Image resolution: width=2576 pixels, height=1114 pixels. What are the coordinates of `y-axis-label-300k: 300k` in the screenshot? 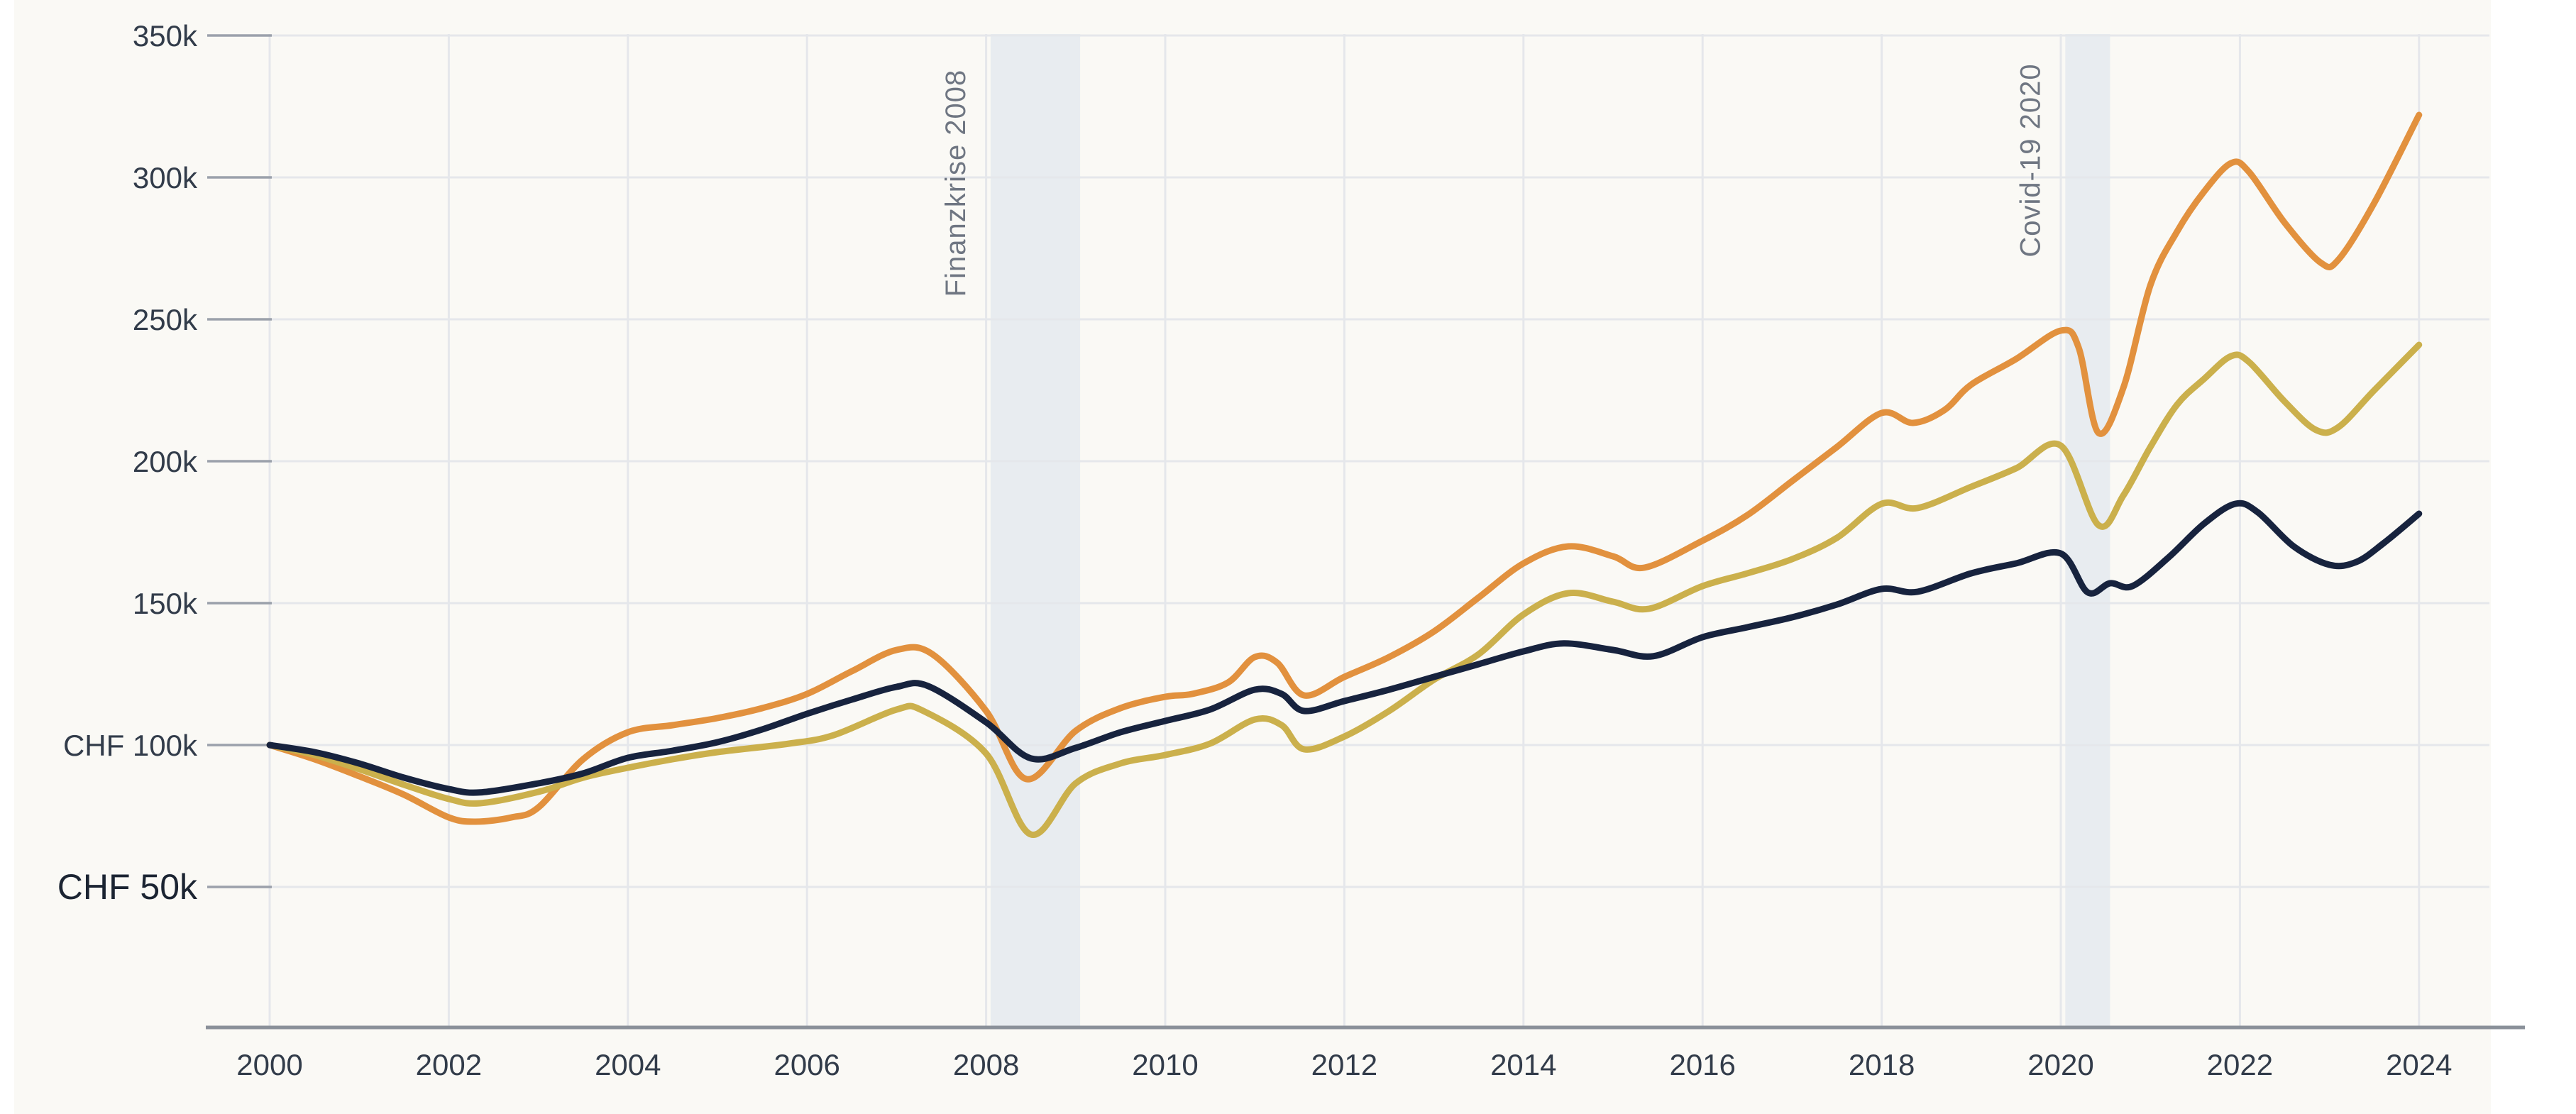 It's located at (165, 177).